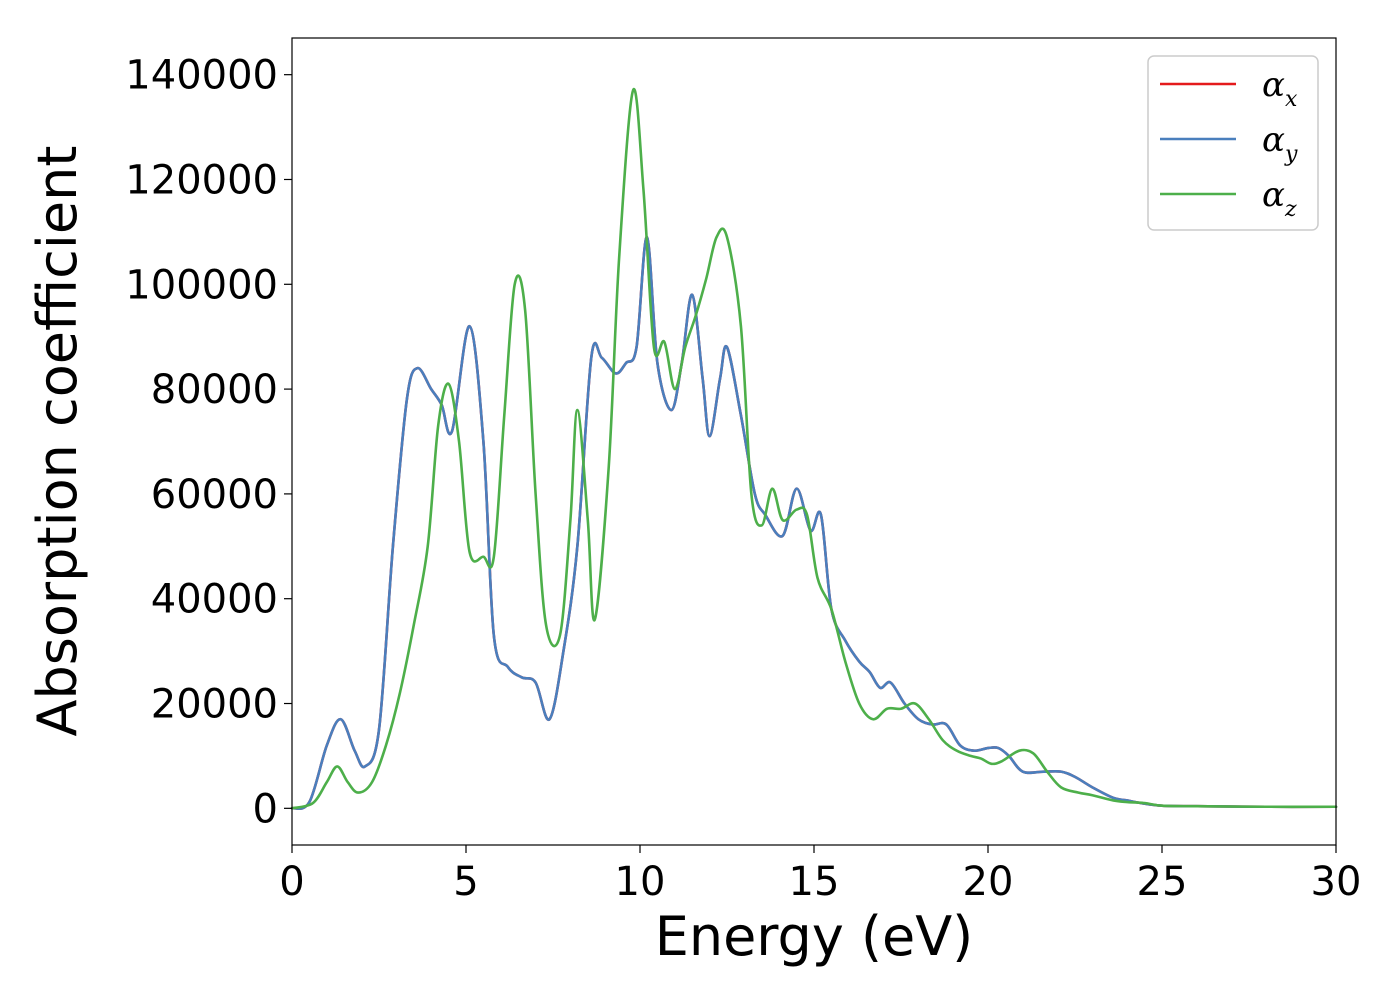  I want to click on x-tick-label: 25, so click(1162, 882).